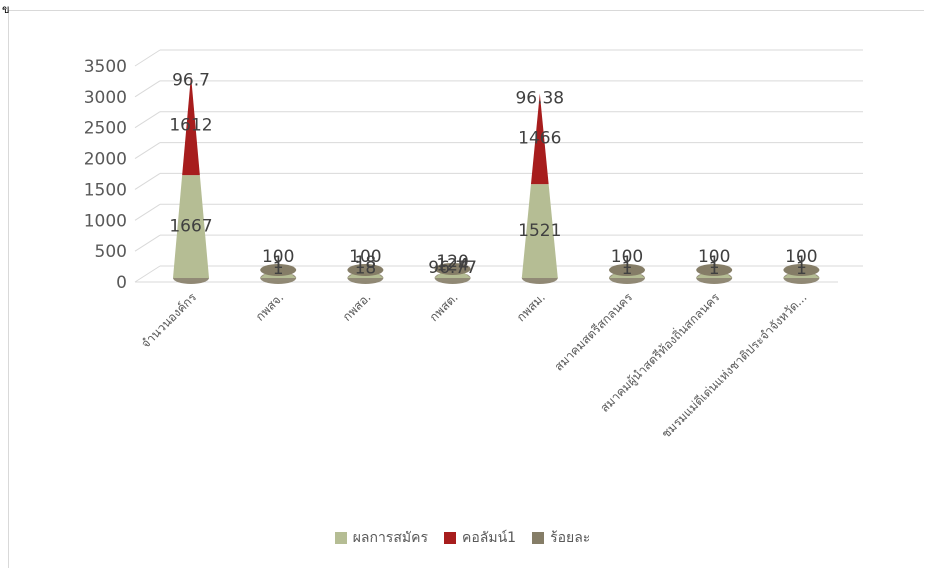 The height and width of the screenshot is (569, 925). I want to click on data-label-series-1: 1667, so click(190, 227).